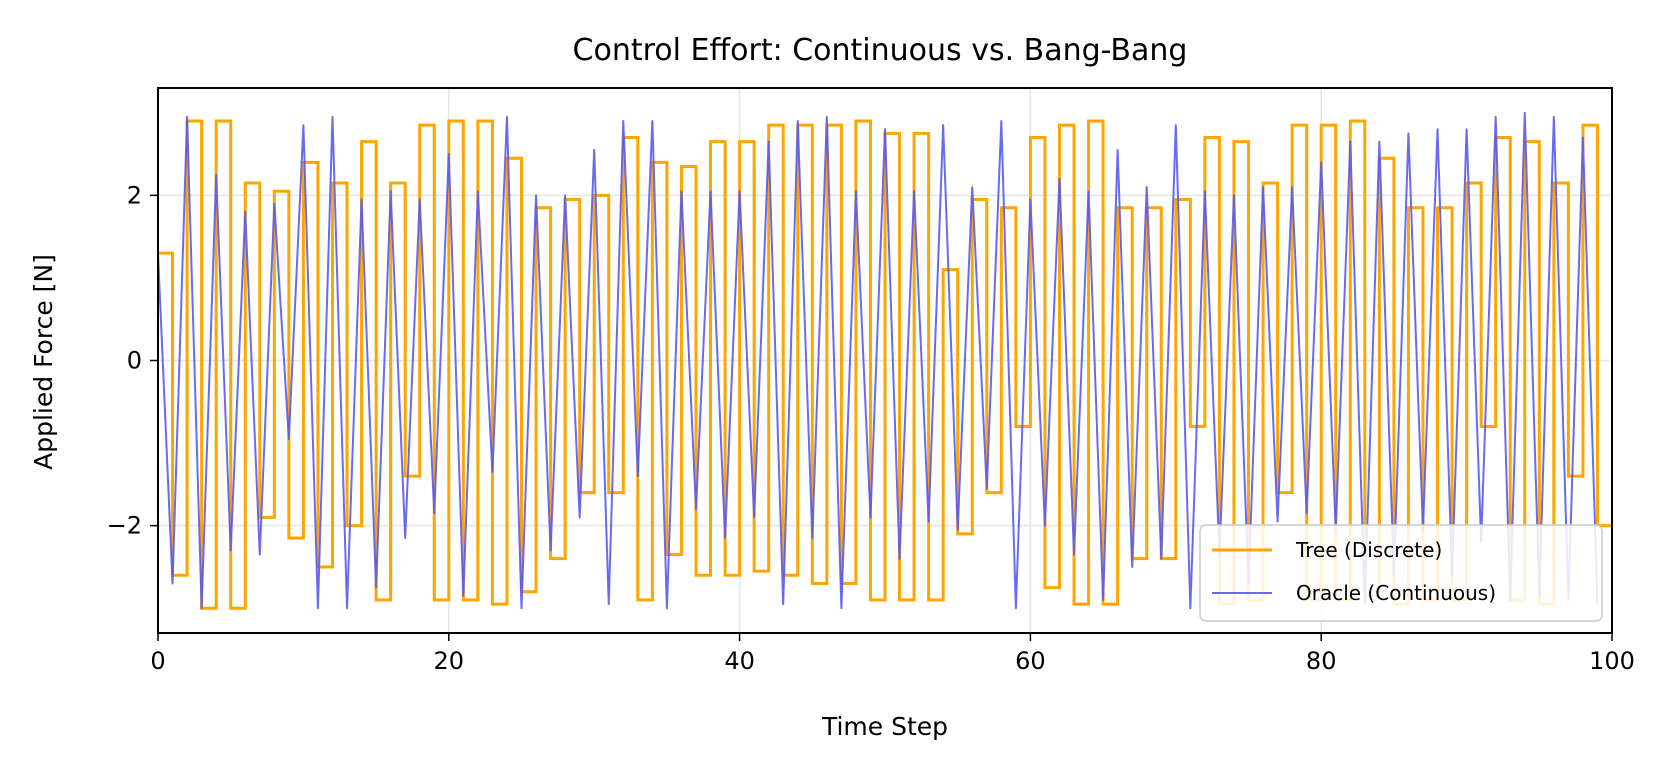 The image size is (1671, 774). What do you see at coordinates (884, 726) in the screenshot?
I see `x-axis-title: Time Step` at bounding box center [884, 726].